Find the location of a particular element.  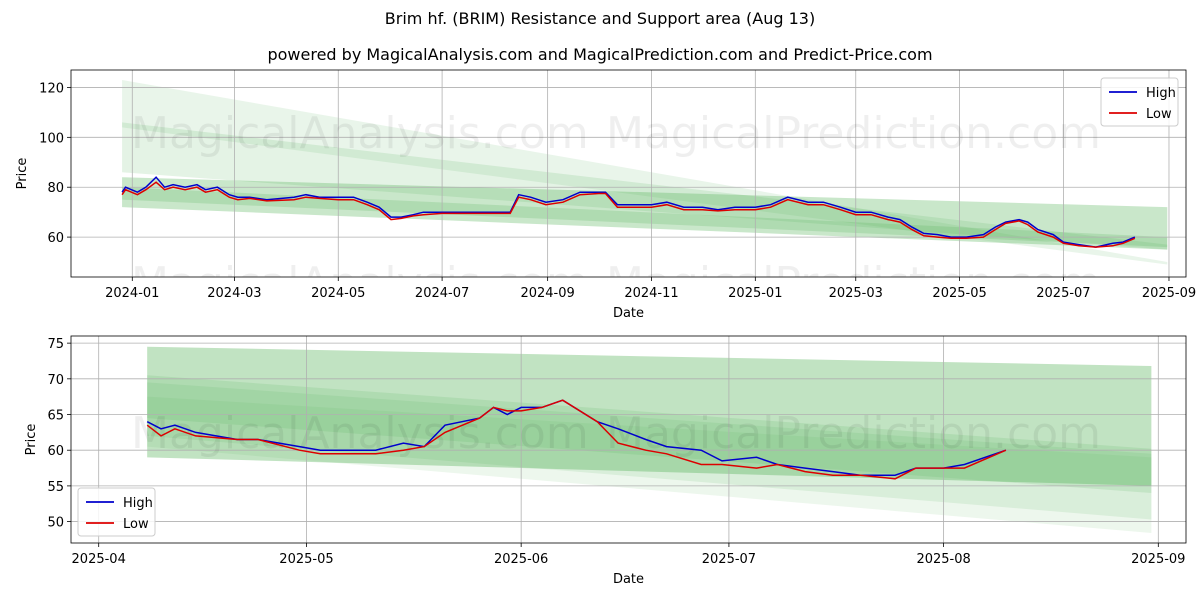

y-tick-label: 120 is located at coordinates (51, 88).